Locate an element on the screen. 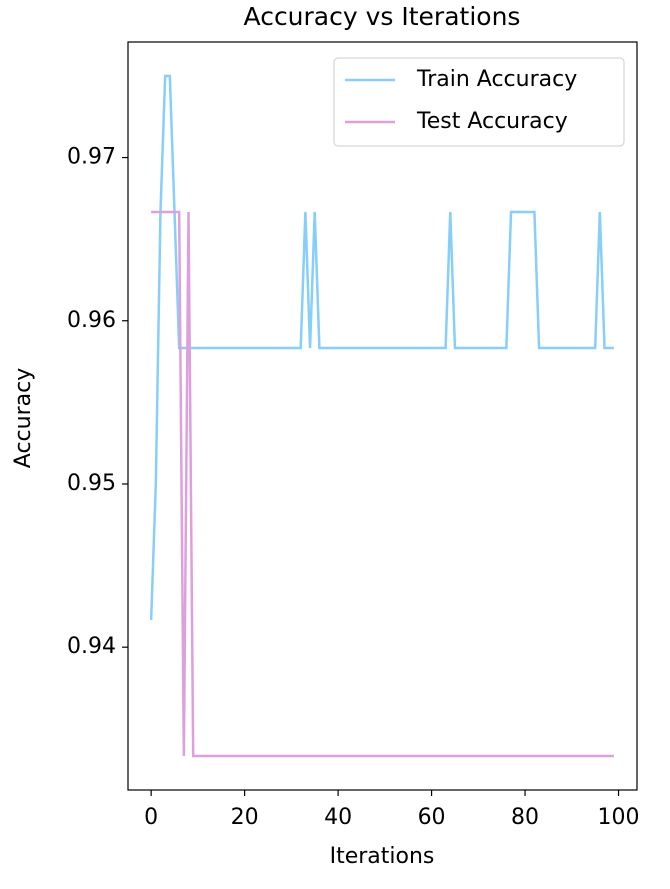  x-tick-label: 40 is located at coordinates (338, 817).